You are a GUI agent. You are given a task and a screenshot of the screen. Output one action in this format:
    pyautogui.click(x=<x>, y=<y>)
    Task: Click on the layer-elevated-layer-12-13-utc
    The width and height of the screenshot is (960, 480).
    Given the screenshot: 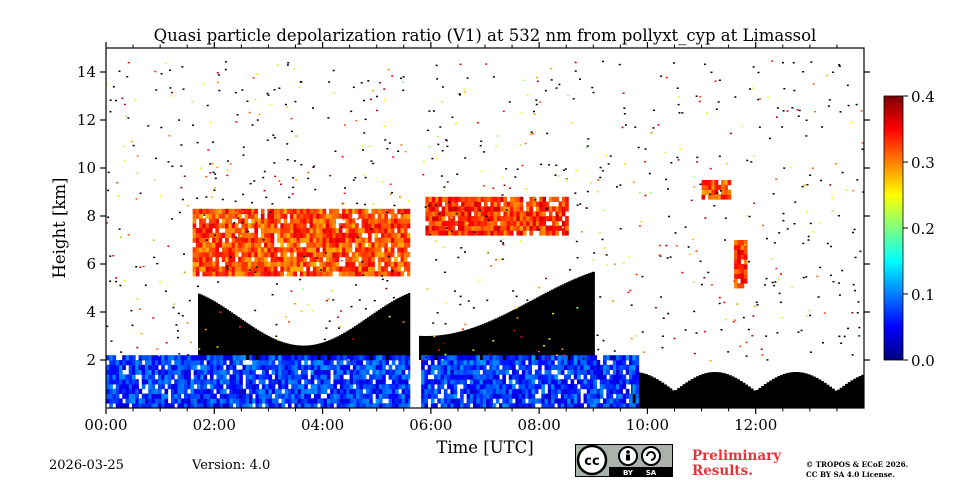 What is the action you would take?
    pyautogui.click(x=716, y=190)
    